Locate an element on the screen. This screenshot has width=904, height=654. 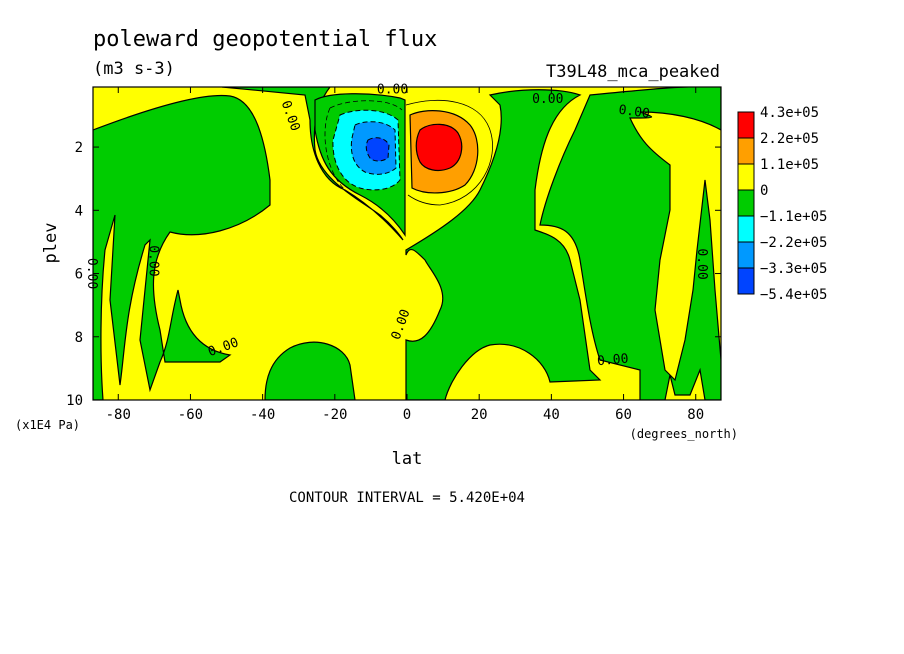
run-label: T39L48_mca_peaked is located at coordinates (633, 72).